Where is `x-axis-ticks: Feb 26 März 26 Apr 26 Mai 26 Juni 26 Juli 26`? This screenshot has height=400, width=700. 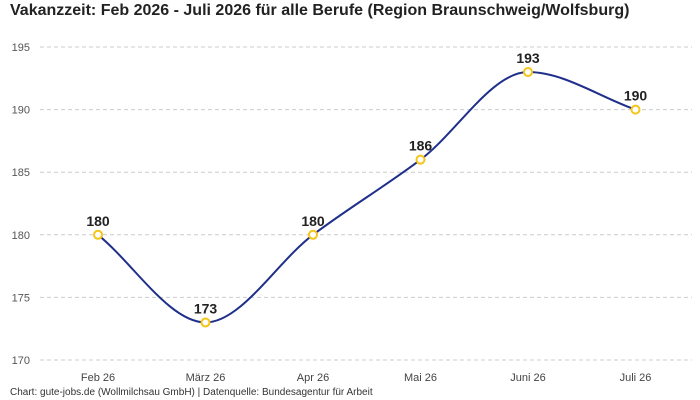
x-axis-ticks: Feb 26 März 26 Apr 26 Mai 26 Juni 26 Juli 26 is located at coordinates (366, 378).